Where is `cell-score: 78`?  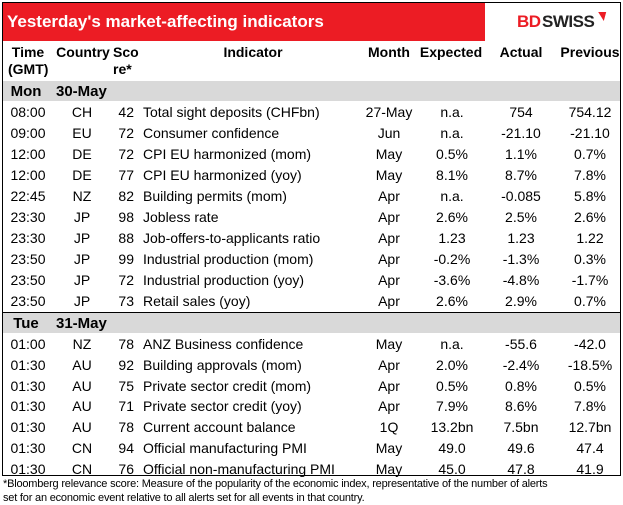
cell-score: 78 is located at coordinates (126, 344).